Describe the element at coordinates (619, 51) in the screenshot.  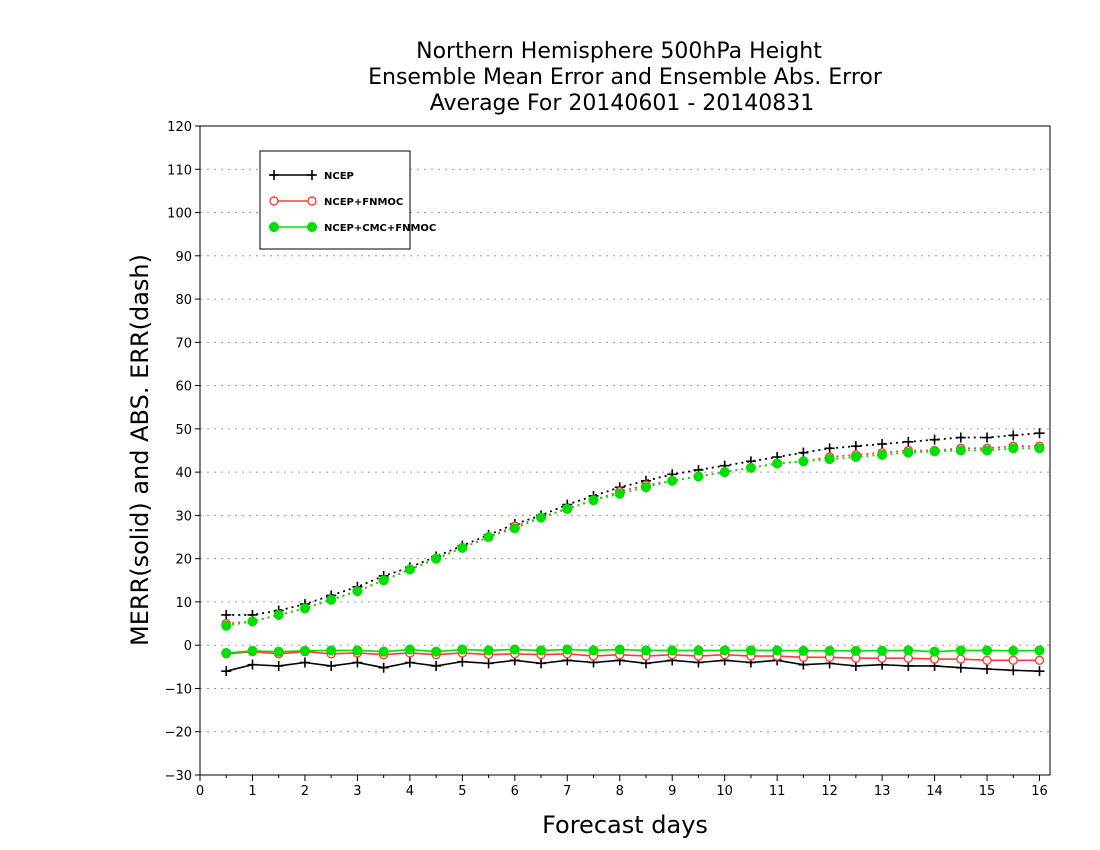
I see `chart-title-line-1: Northern Hemisphere 500hPa Height` at that location.